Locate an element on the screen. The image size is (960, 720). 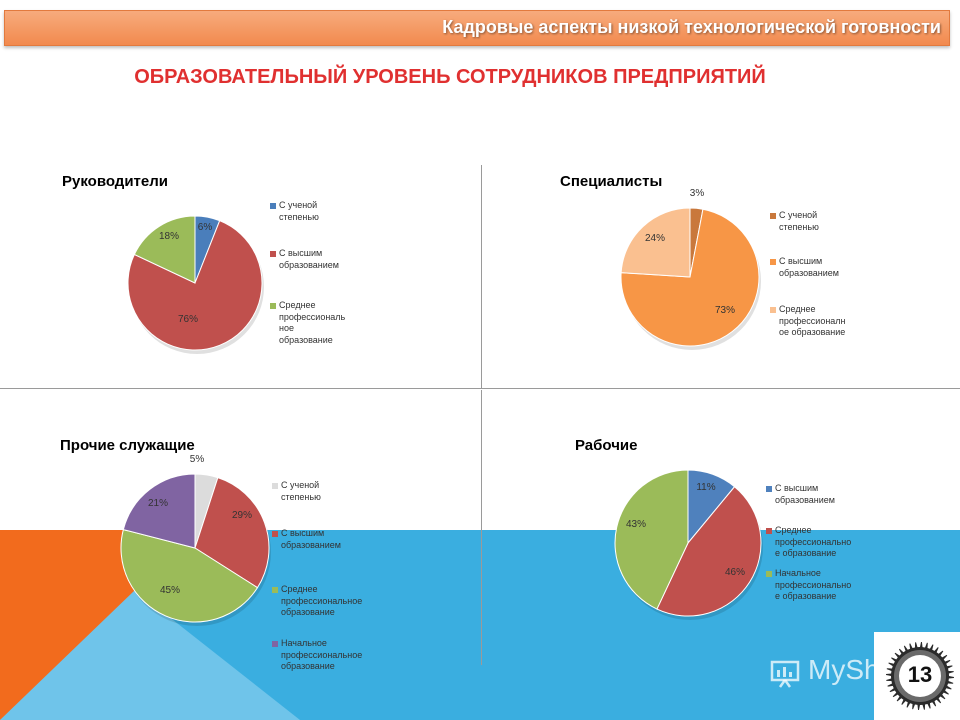
slice-value-label: 24% is located at coordinates (655, 238).